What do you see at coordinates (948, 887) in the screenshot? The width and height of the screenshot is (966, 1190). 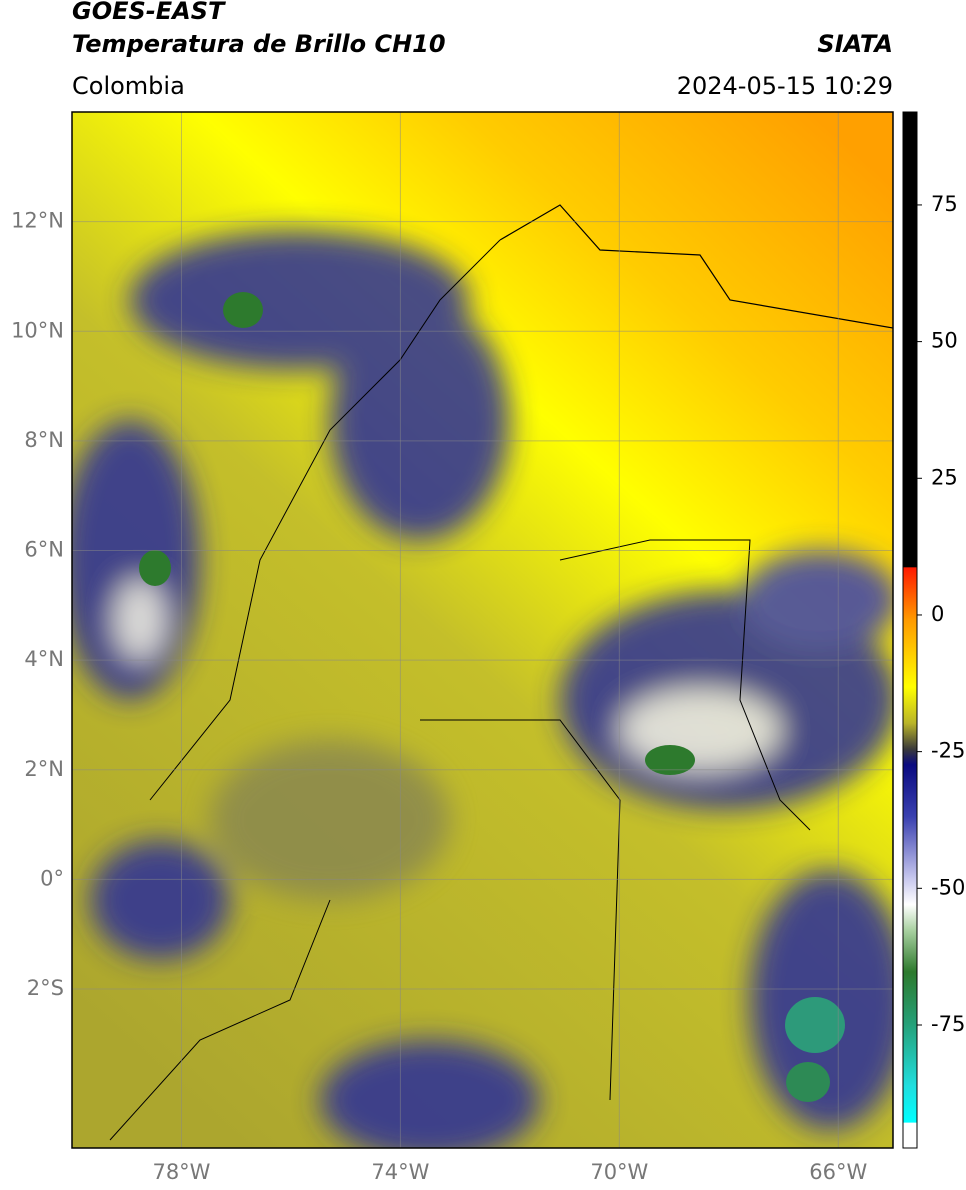 I see `colorbar-tick-label: -50` at bounding box center [948, 887].